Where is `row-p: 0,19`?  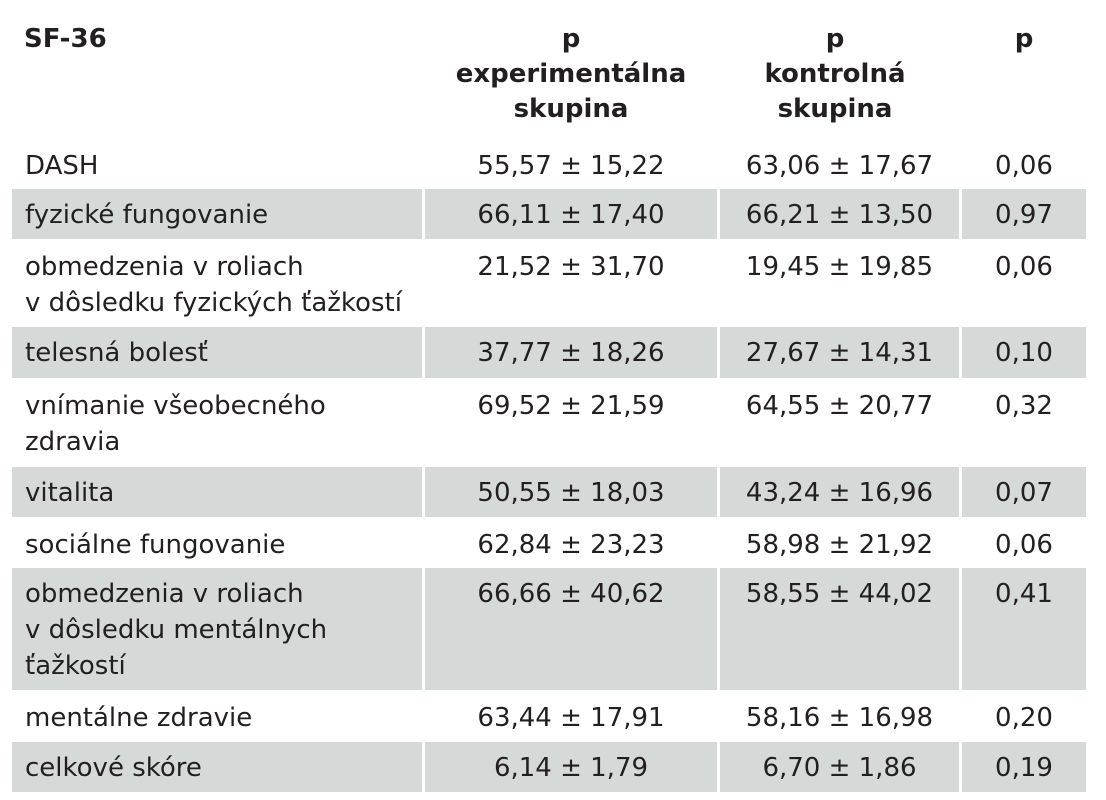
row-p: 0,19 is located at coordinates (1024, 767).